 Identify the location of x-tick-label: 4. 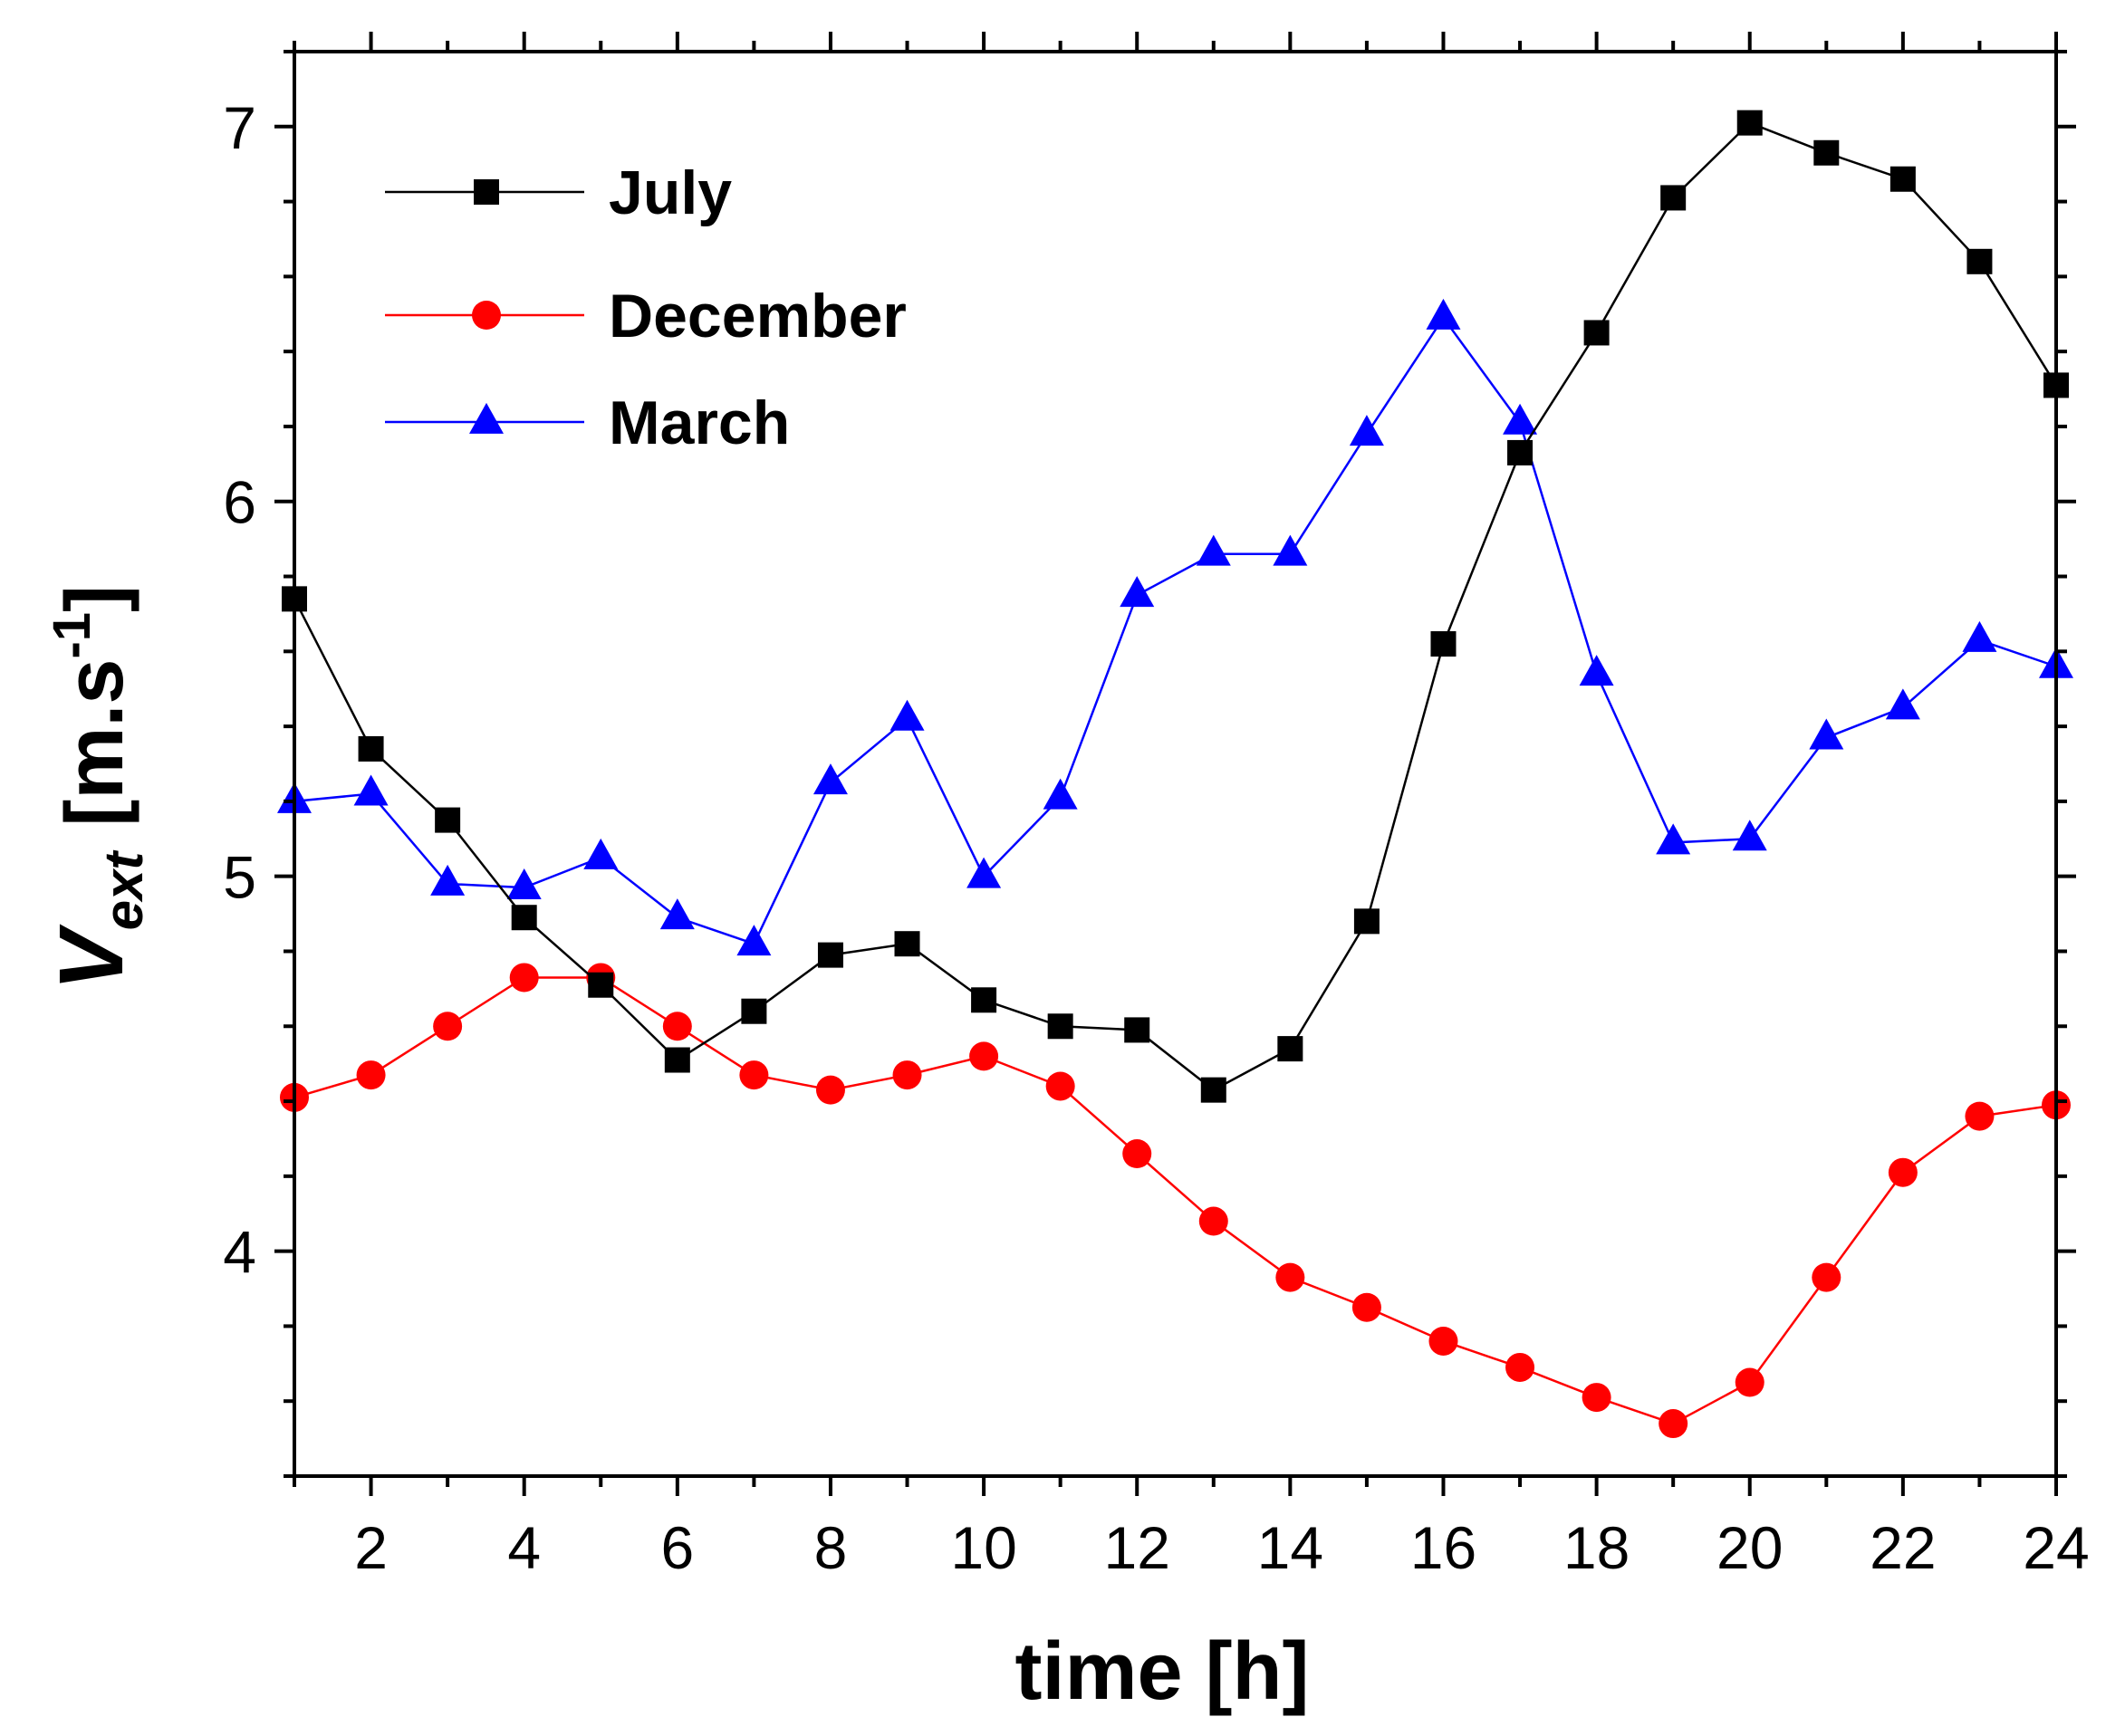
(524, 1547).